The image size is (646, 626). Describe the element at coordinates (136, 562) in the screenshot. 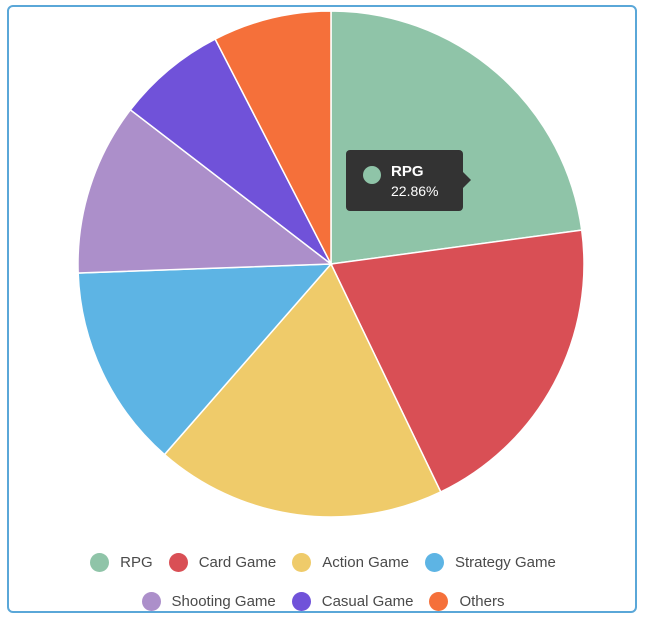

I see `legend-label: RPG` at that location.